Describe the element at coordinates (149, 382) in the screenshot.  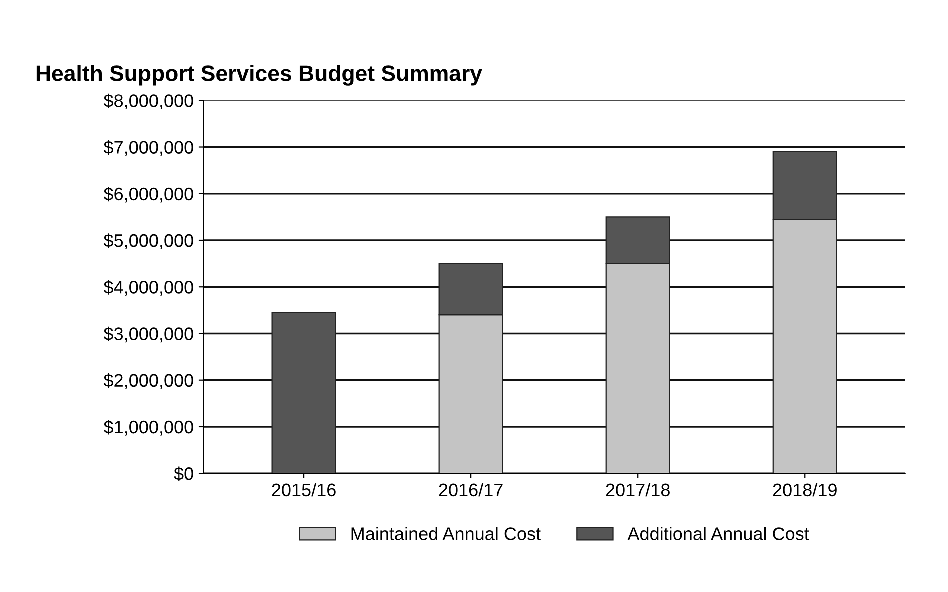
I see `y-tick-label: $2,000,000` at that location.